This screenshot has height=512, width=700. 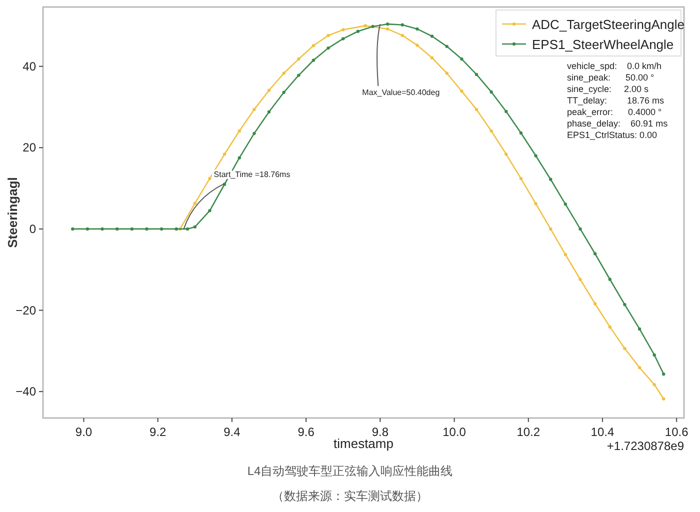 What do you see at coordinates (32, 229) in the screenshot?
I see `y-tick-label: 0` at bounding box center [32, 229].